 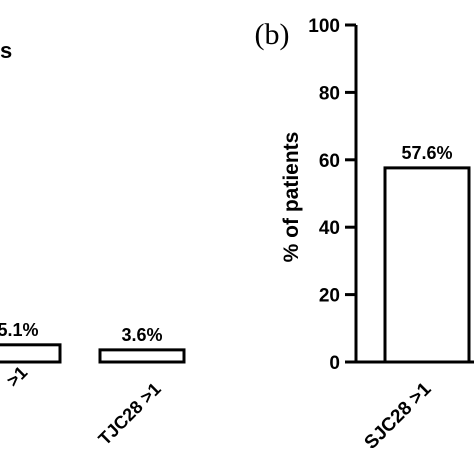 What do you see at coordinates (19, 330) in the screenshot?
I see `data-label-panel-left-1: 5.1%` at bounding box center [19, 330].